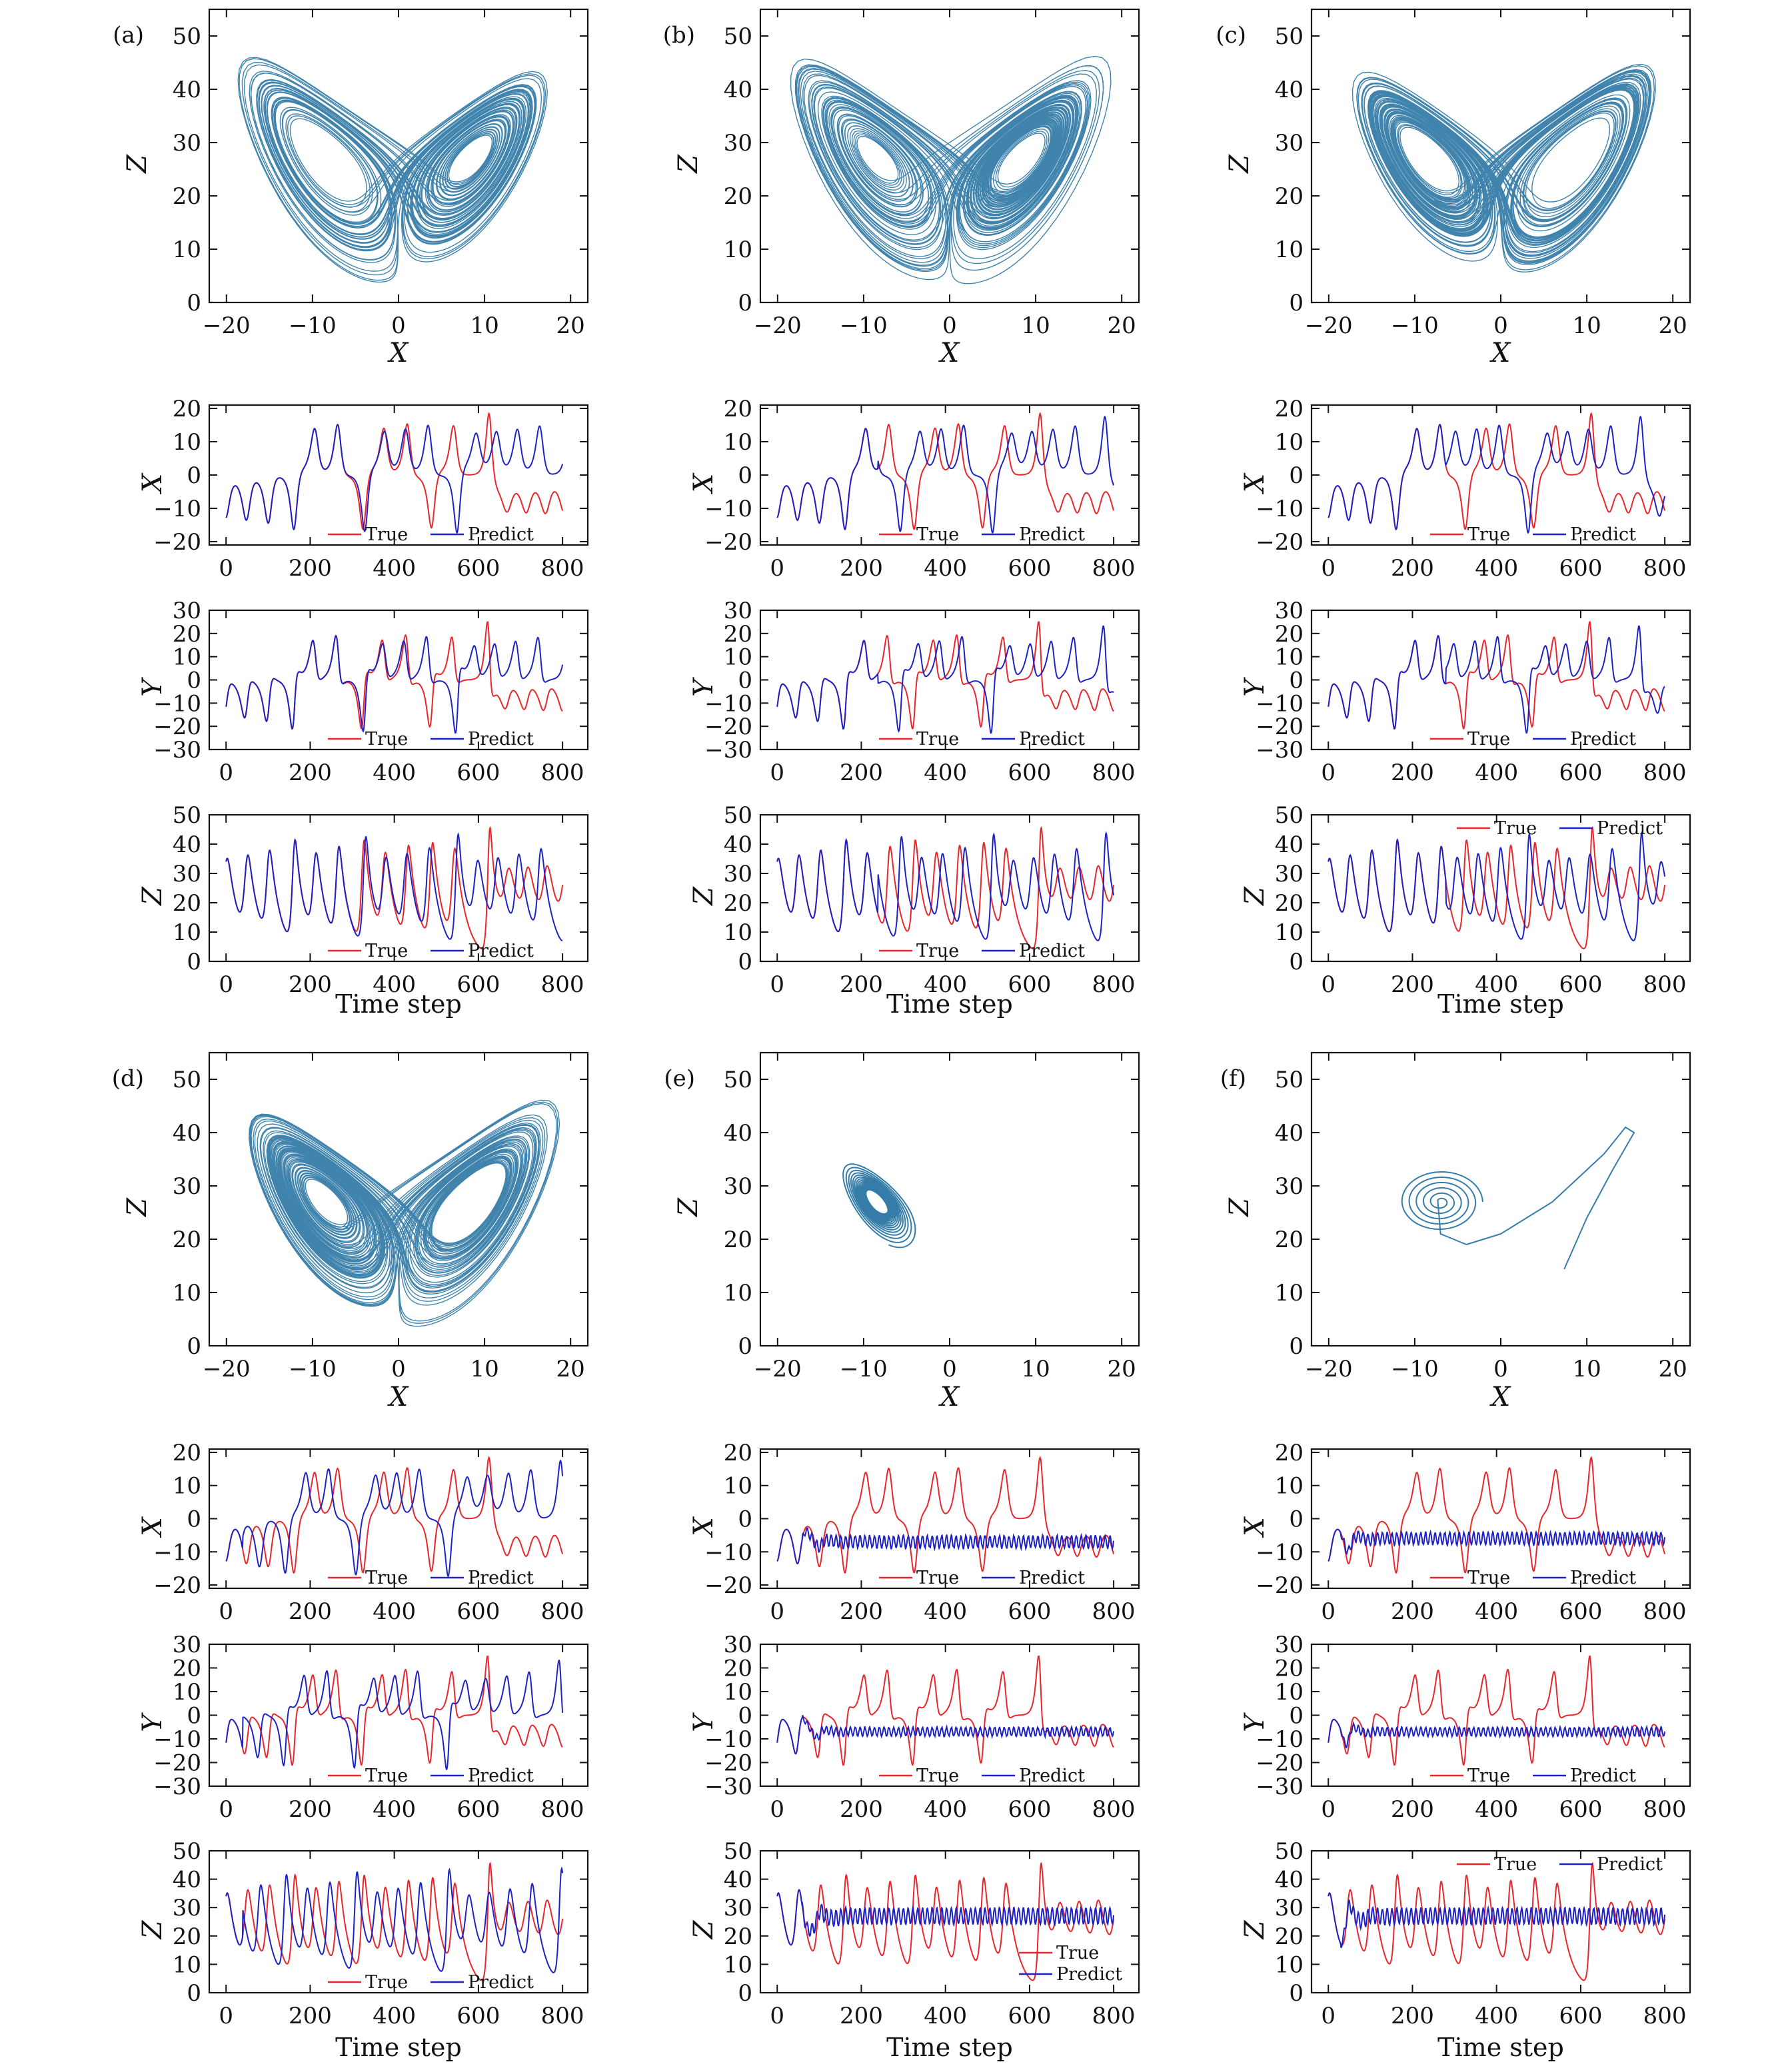 Image resolution: width=1784 pixels, height=2072 pixels. Describe the element at coordinates (398, 1004) in the screenshot. I see `ts-a-z-xlabel: Time step` at that location.